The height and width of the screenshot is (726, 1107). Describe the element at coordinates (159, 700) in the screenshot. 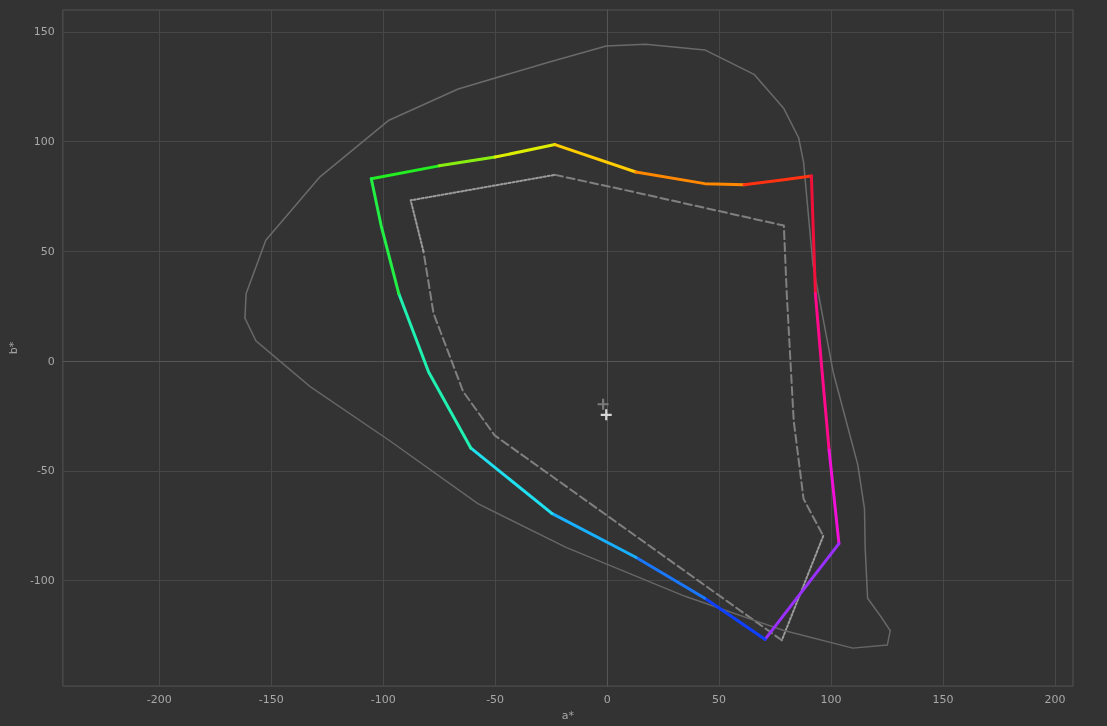

I see `x-tick-label: -200` at that location.